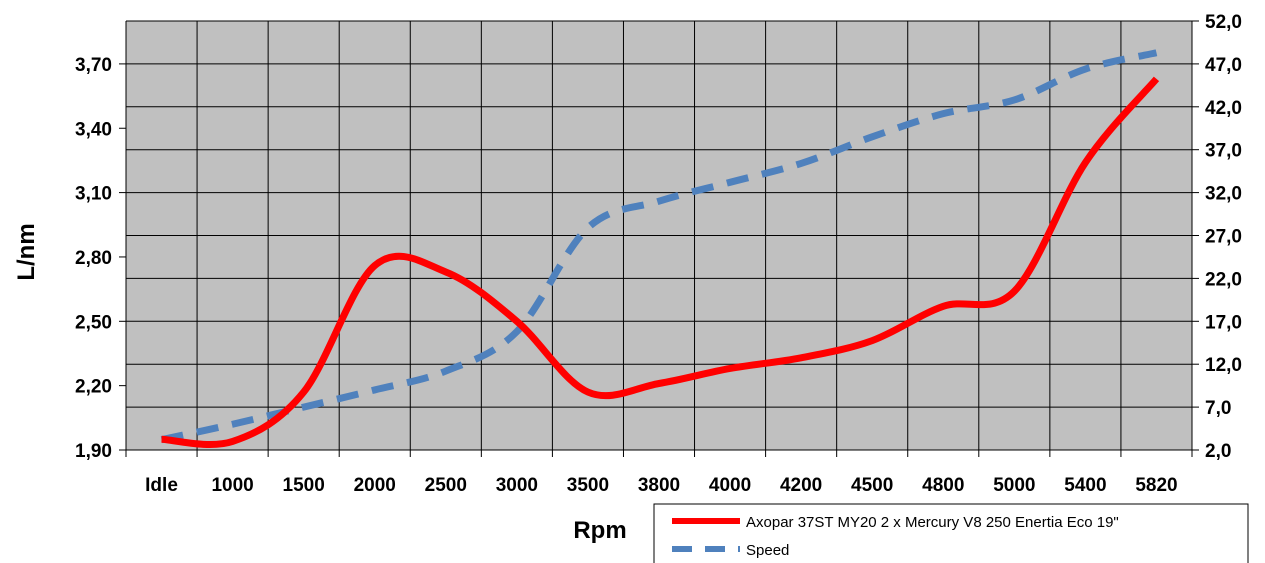  Describe the element at coordinates (588, 485) in the screenshot. I see `x-tick-label: 3500` at that location.